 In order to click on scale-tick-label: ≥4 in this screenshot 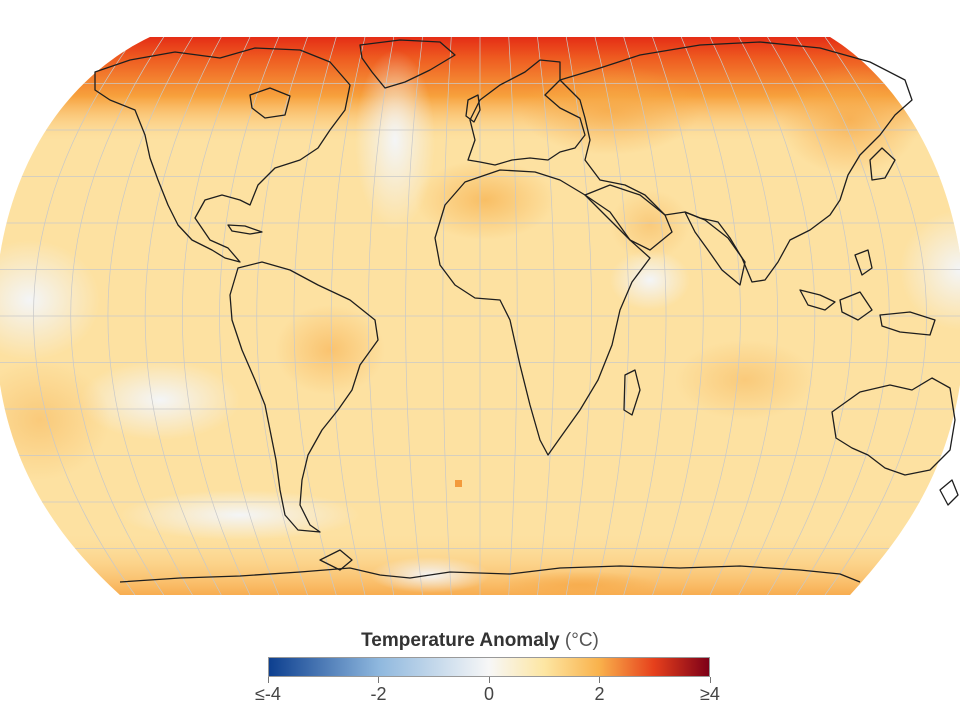, I will do `click(710, 694)`.